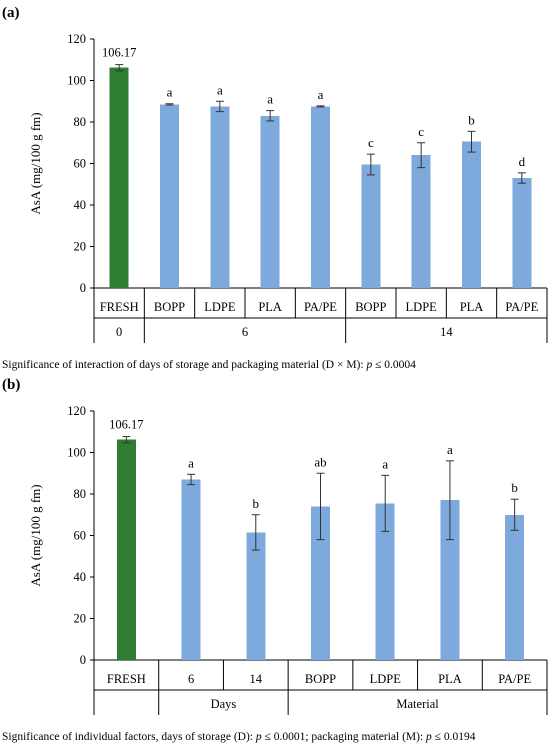 The image size is (550, 746). What do you see at coordinates (11, 13) in the screenshot?
I see `panel-label: (a)` at bounding box center [11, 13].